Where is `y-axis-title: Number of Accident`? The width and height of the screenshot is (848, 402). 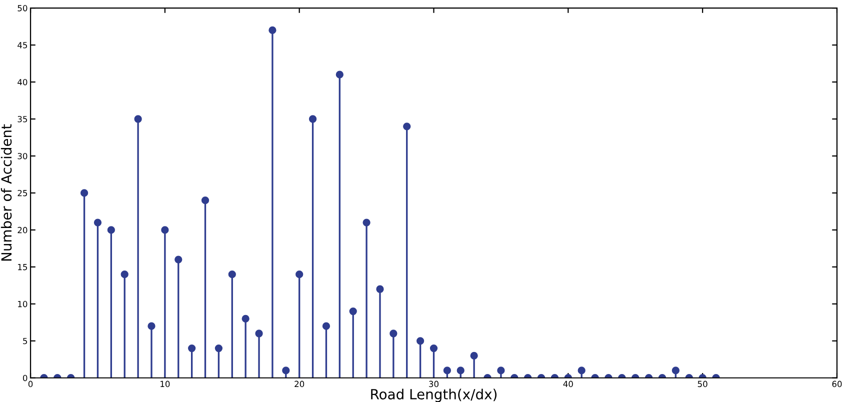 y-axis-title: Number of Accident is located at coordinates (6, 192).